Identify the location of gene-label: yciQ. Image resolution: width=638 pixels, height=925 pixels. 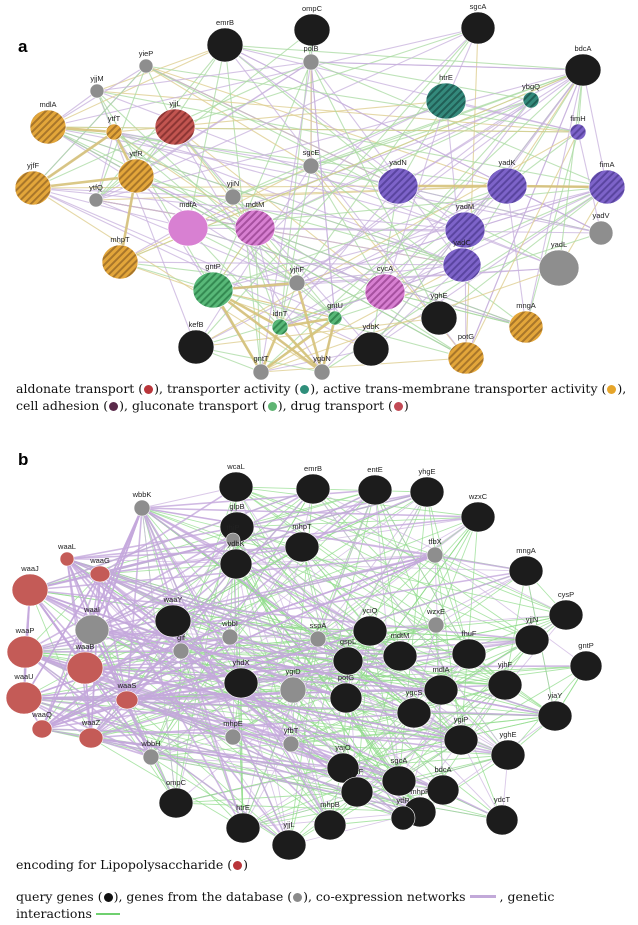
(370, 610).